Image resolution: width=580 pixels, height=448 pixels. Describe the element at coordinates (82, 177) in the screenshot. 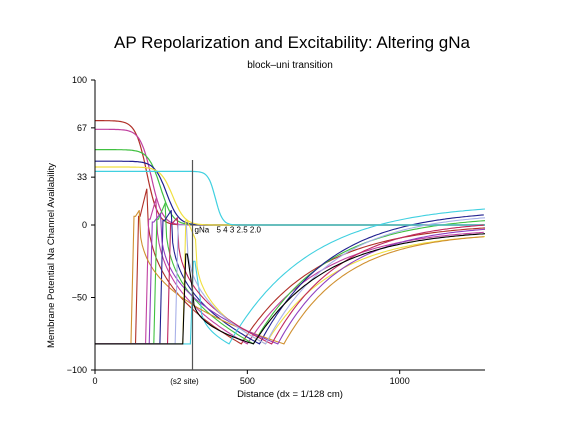

I see `y-tick-label: 33` at that location.